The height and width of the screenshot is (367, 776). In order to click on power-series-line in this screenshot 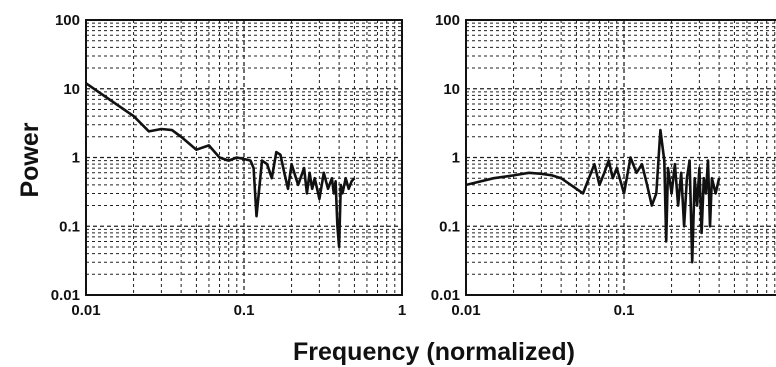, I will do `click(593, 196)`.